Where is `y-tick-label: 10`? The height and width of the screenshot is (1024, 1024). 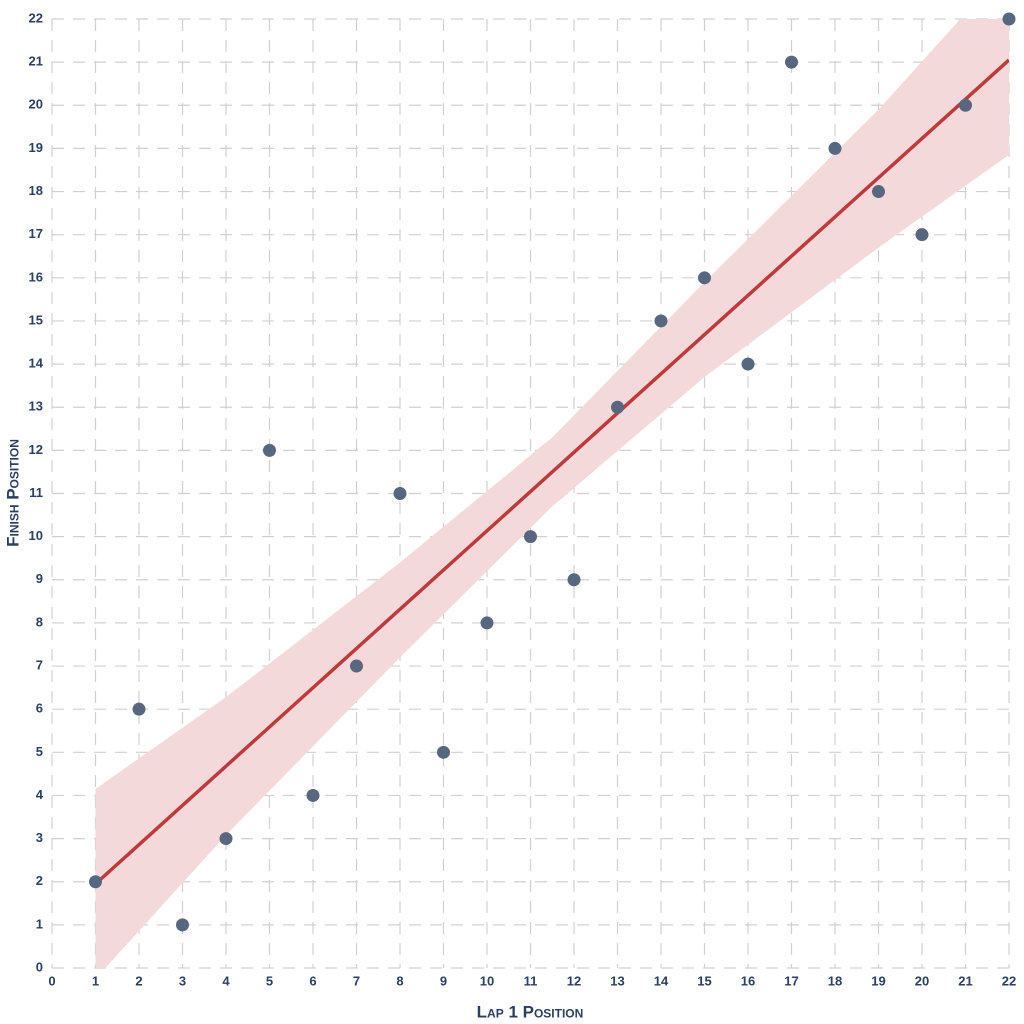 y-tick-label: 10 is located at coordinates (36, 535).